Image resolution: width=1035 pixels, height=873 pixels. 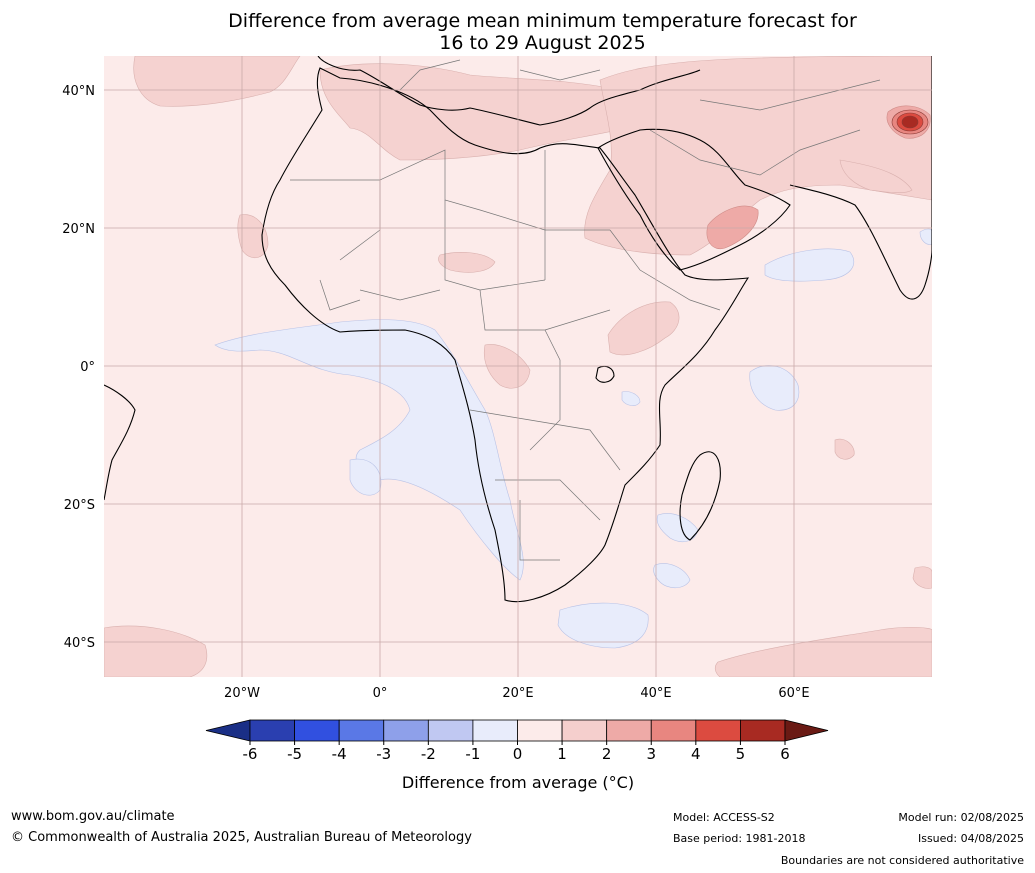 I want to click on colorbar-tick-label: -1, so click(x=472, y=754).